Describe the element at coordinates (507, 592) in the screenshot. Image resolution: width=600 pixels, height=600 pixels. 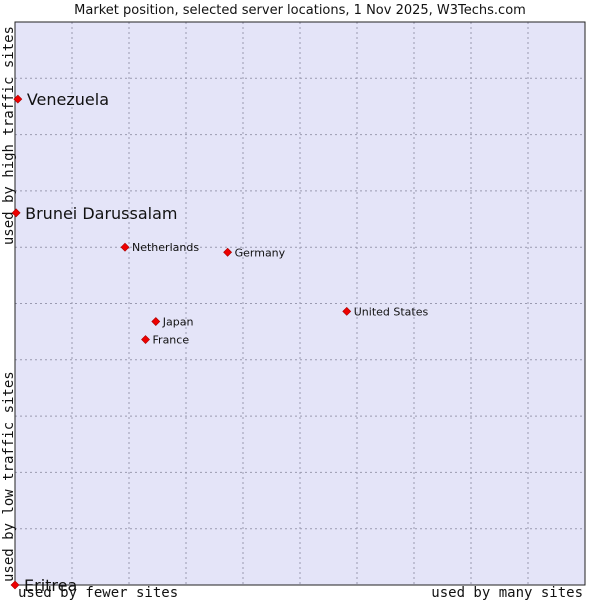
I see `x-axis-label-right: used by many sites` at that location.